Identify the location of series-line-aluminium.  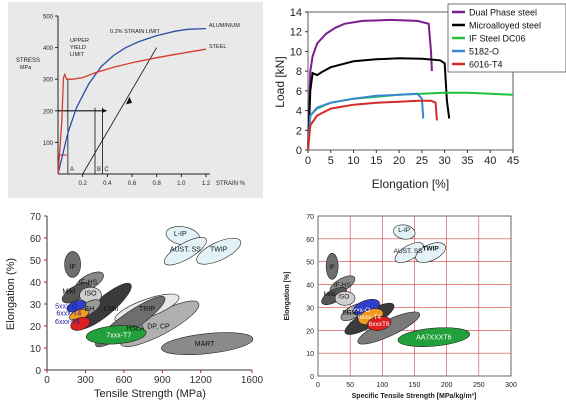
(132, 101).